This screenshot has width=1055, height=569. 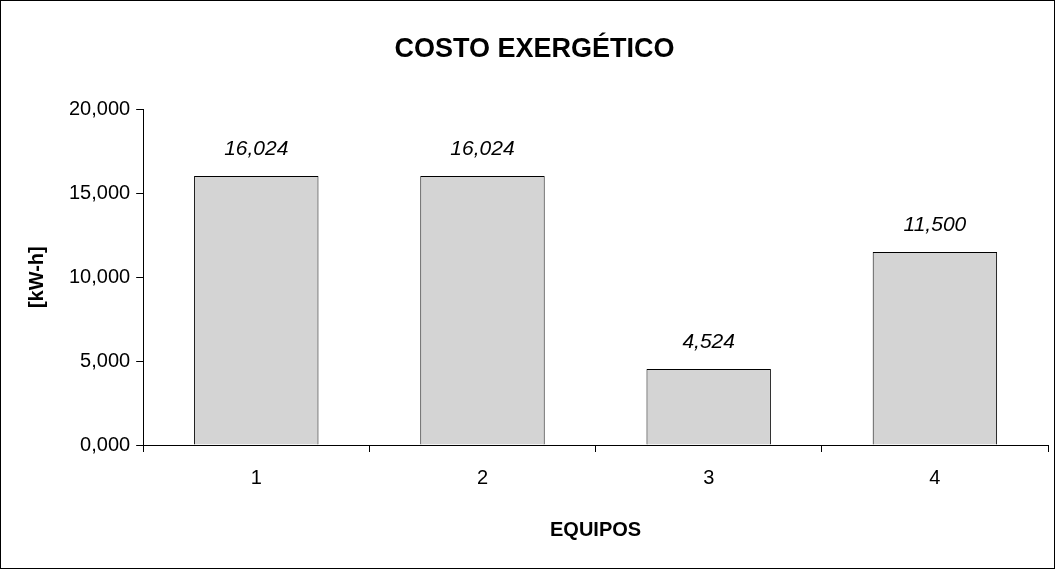 What do you see at coordinates (105, 359) in the screenshot?
I see `y-tick-label: 5,000` at bounding box center [105, 359].